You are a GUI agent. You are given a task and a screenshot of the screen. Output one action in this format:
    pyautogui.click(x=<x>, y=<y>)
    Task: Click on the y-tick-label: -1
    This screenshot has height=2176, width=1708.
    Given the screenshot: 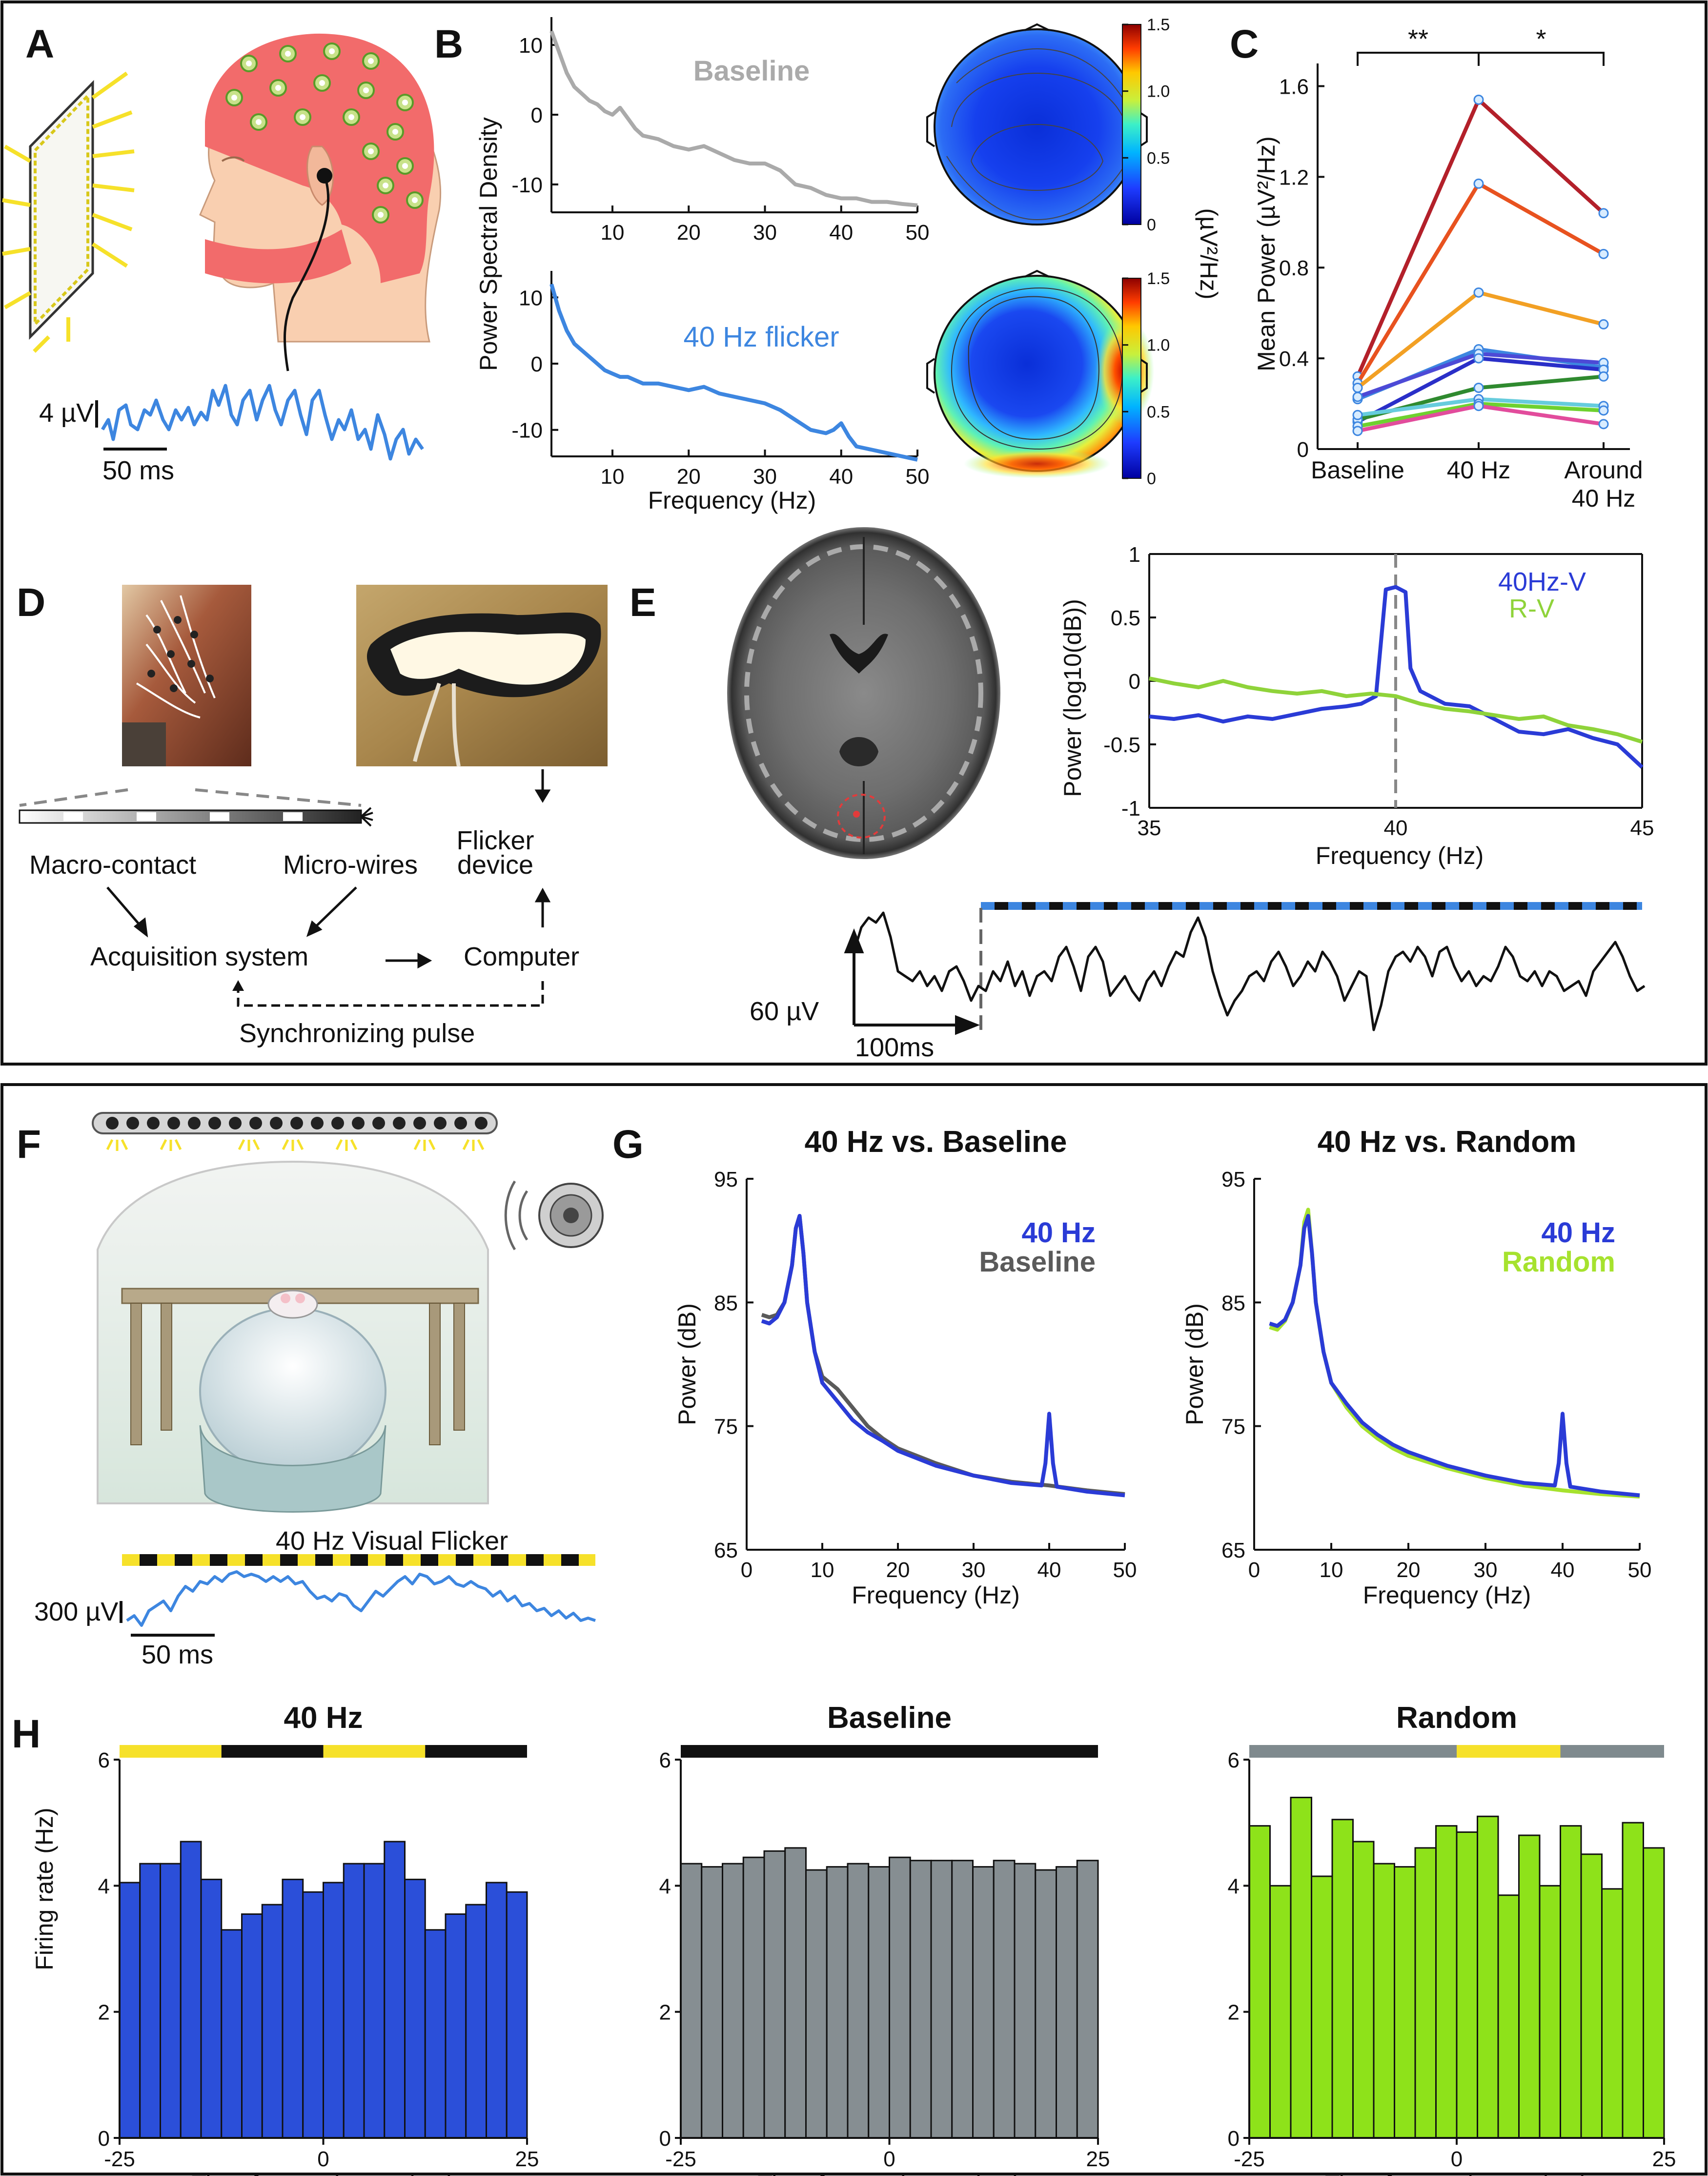 What is the action you would take?
    pyautogui.click(x=1130, y=809)
    